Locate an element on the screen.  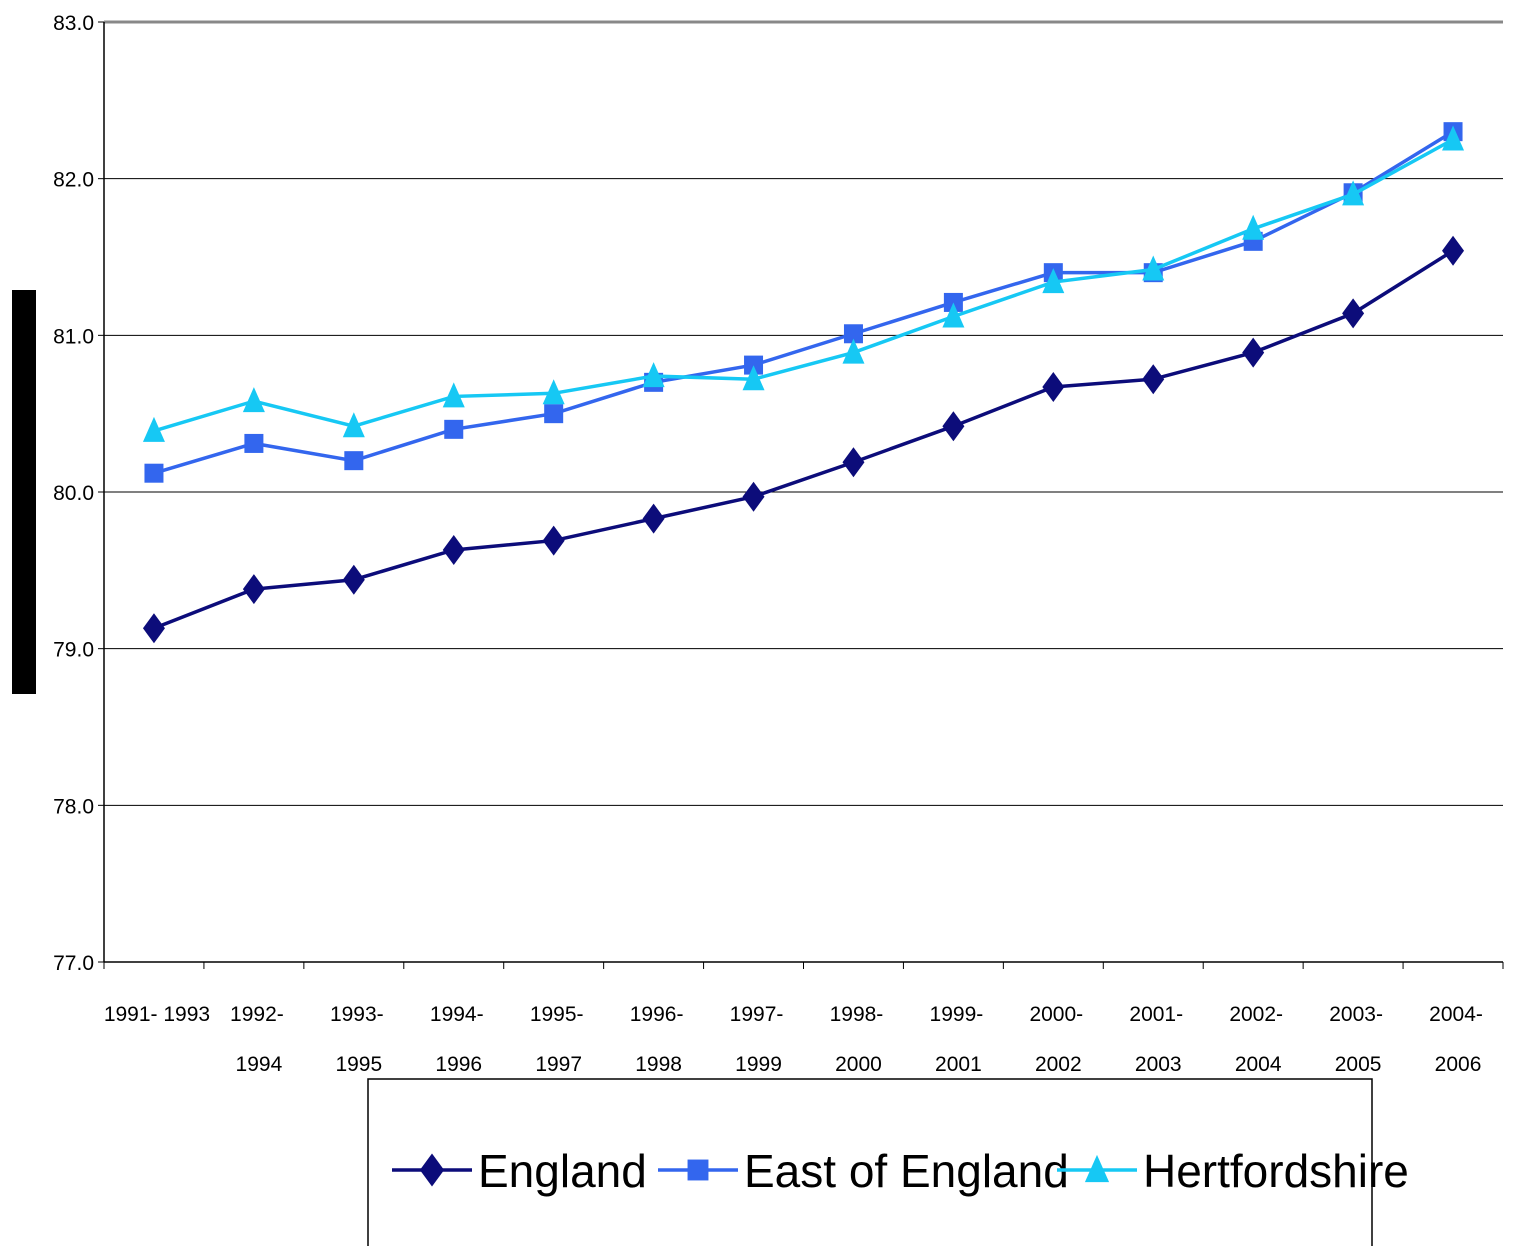
x-tick-label: 1992- is located at coordinates (257, 1014).